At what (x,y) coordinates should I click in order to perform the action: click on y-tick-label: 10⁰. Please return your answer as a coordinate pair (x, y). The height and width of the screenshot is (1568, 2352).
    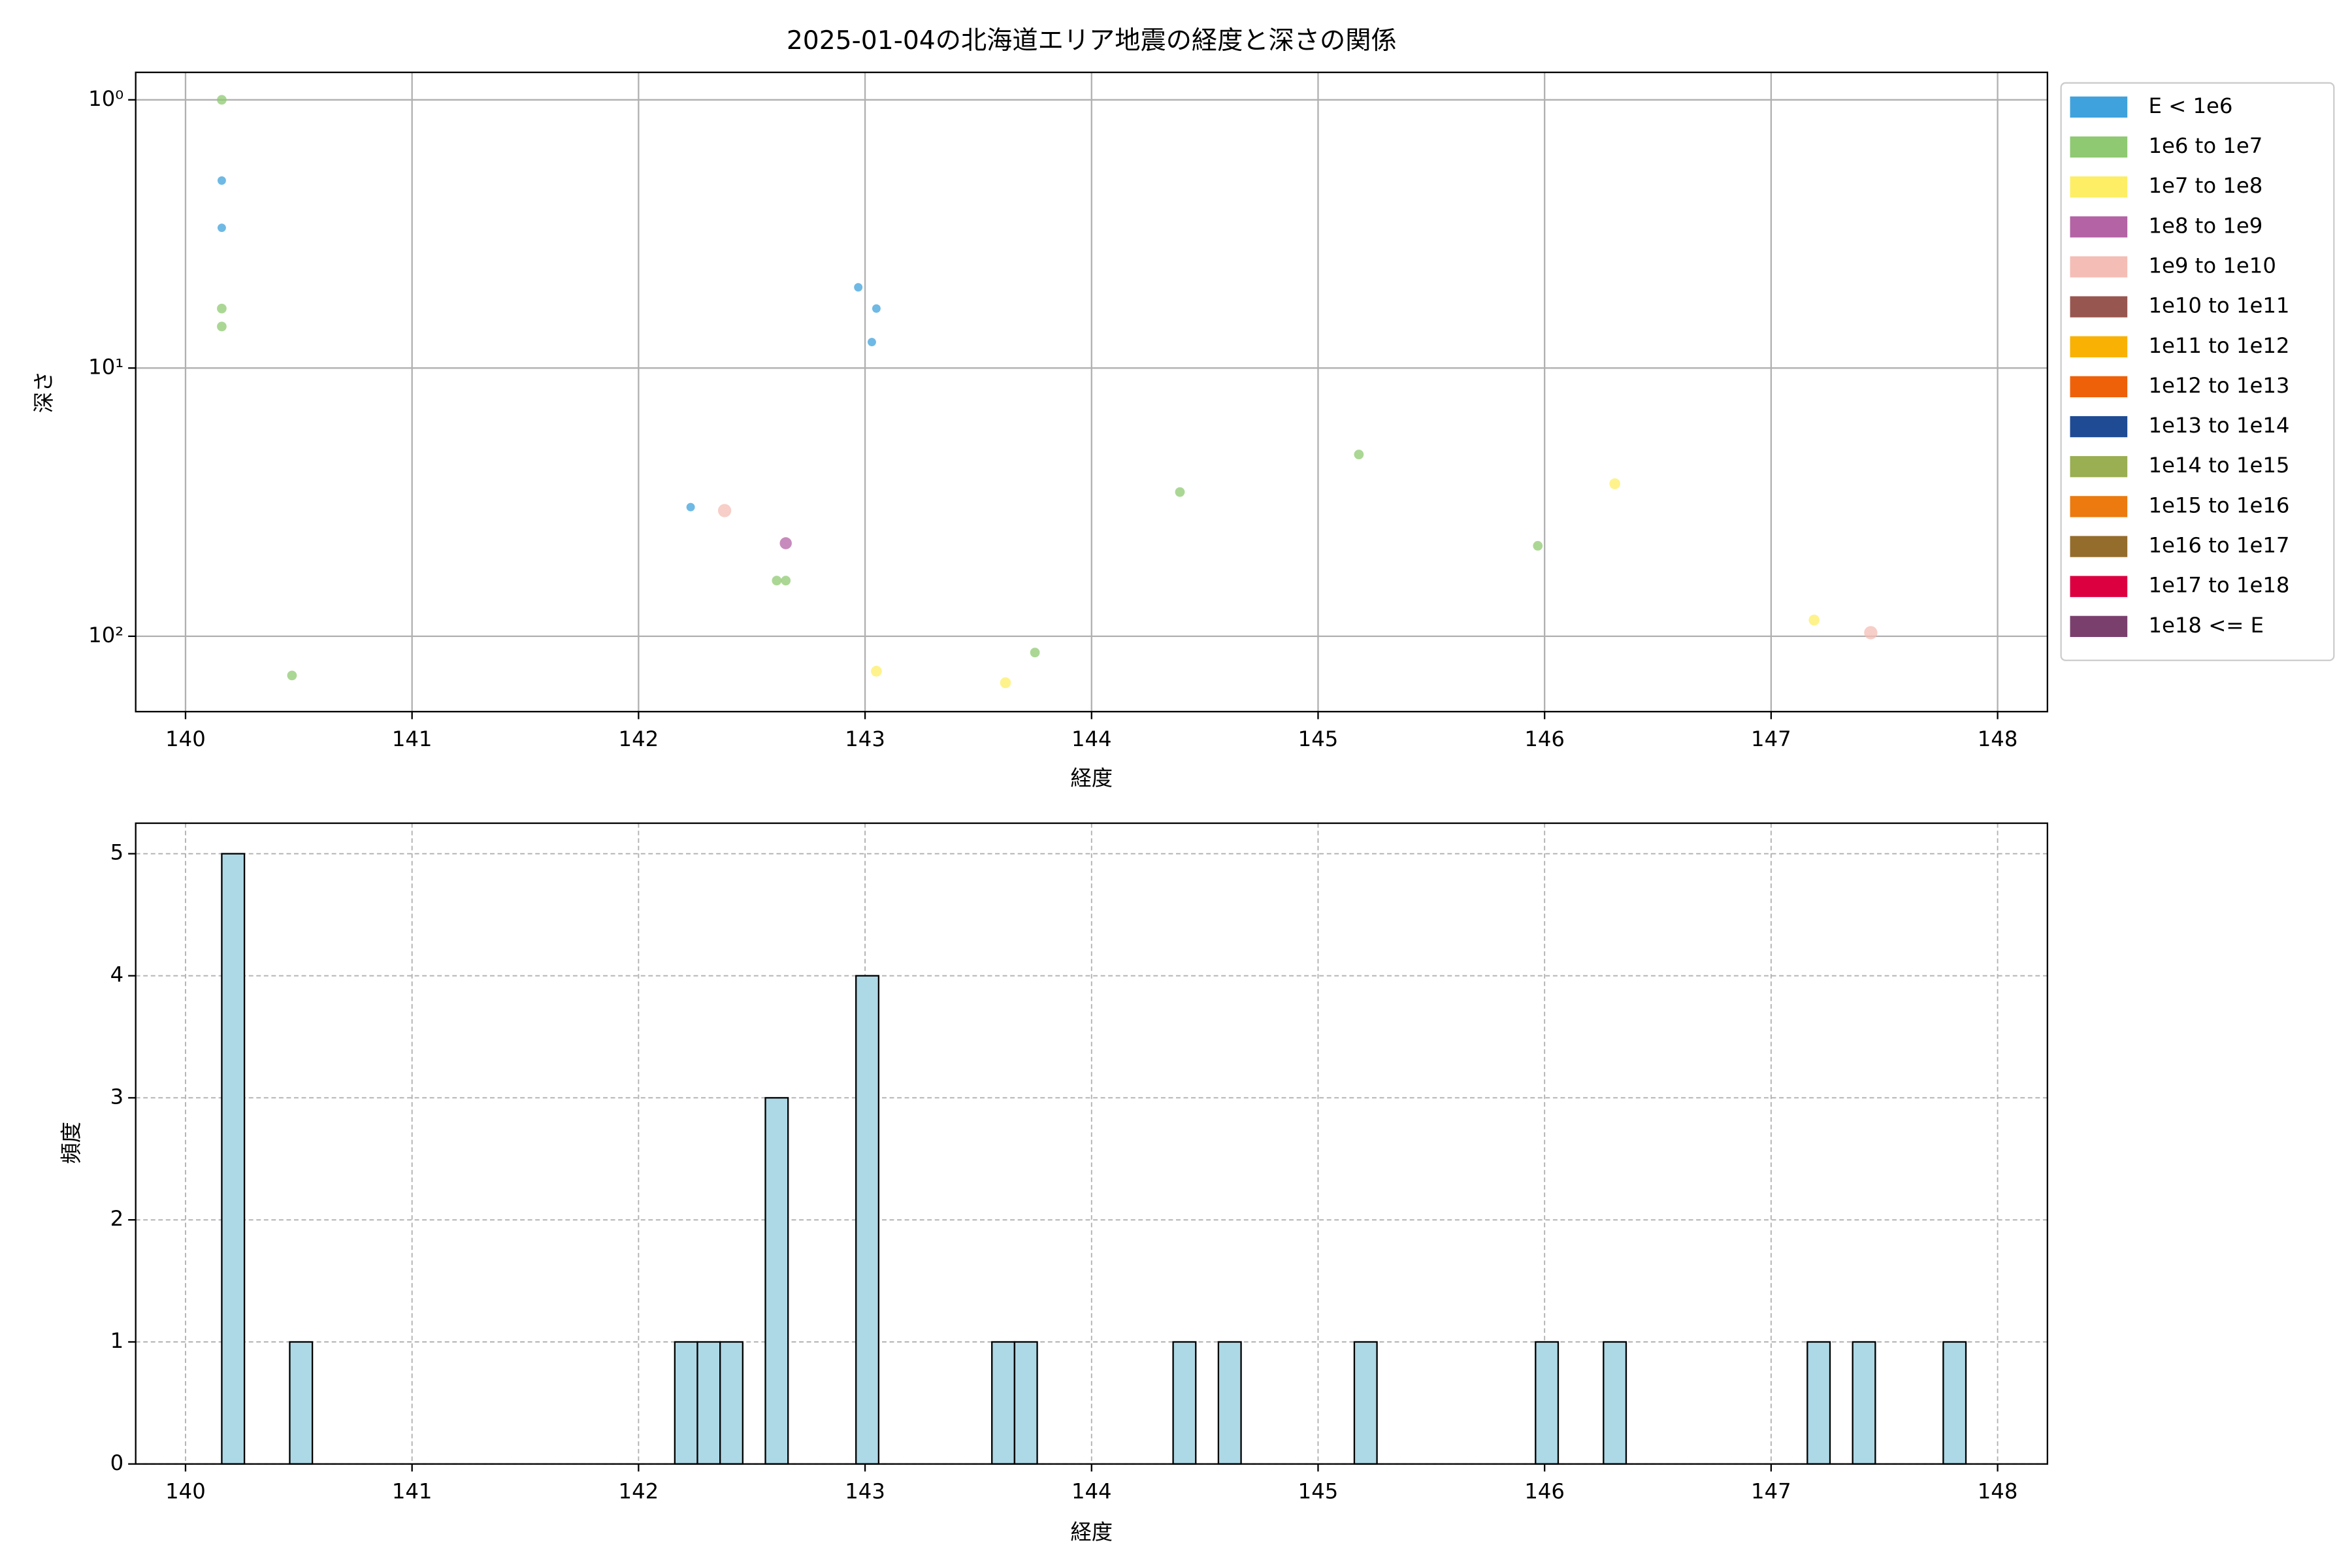
    Looking at the image, I should click on (105, 98).